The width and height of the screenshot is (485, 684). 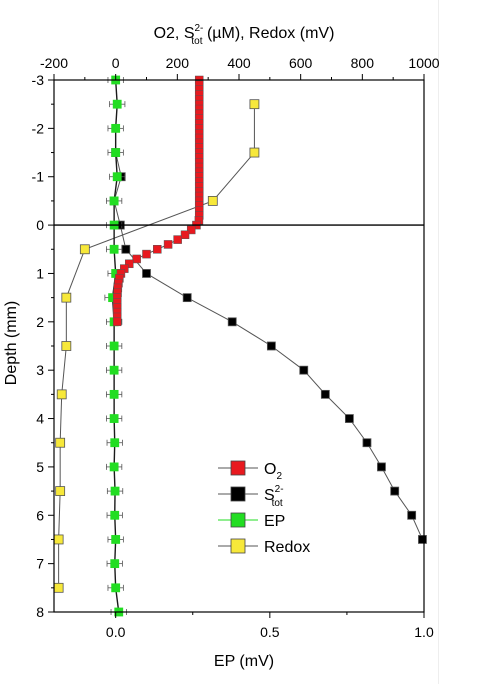 I want to click on y-tick-label: 3, so click(x=40, y=370).